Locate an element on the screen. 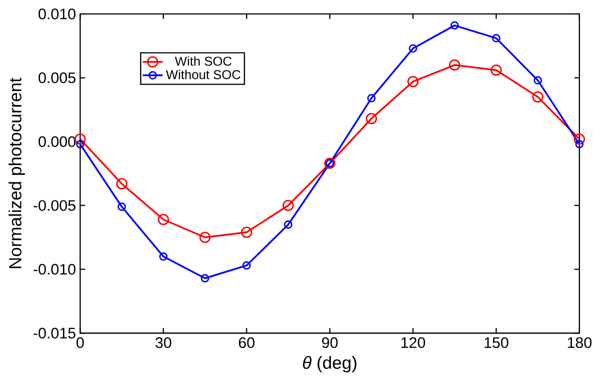  x-tick-label: 60 is located at coordinates (246, 342).